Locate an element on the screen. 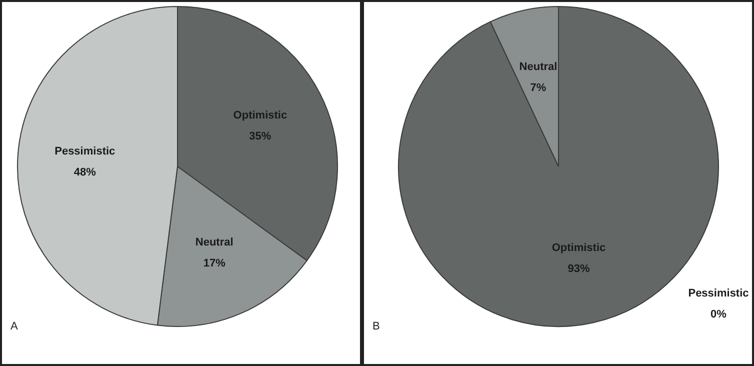  data-label: 93% is located at coordinates (579, 269).